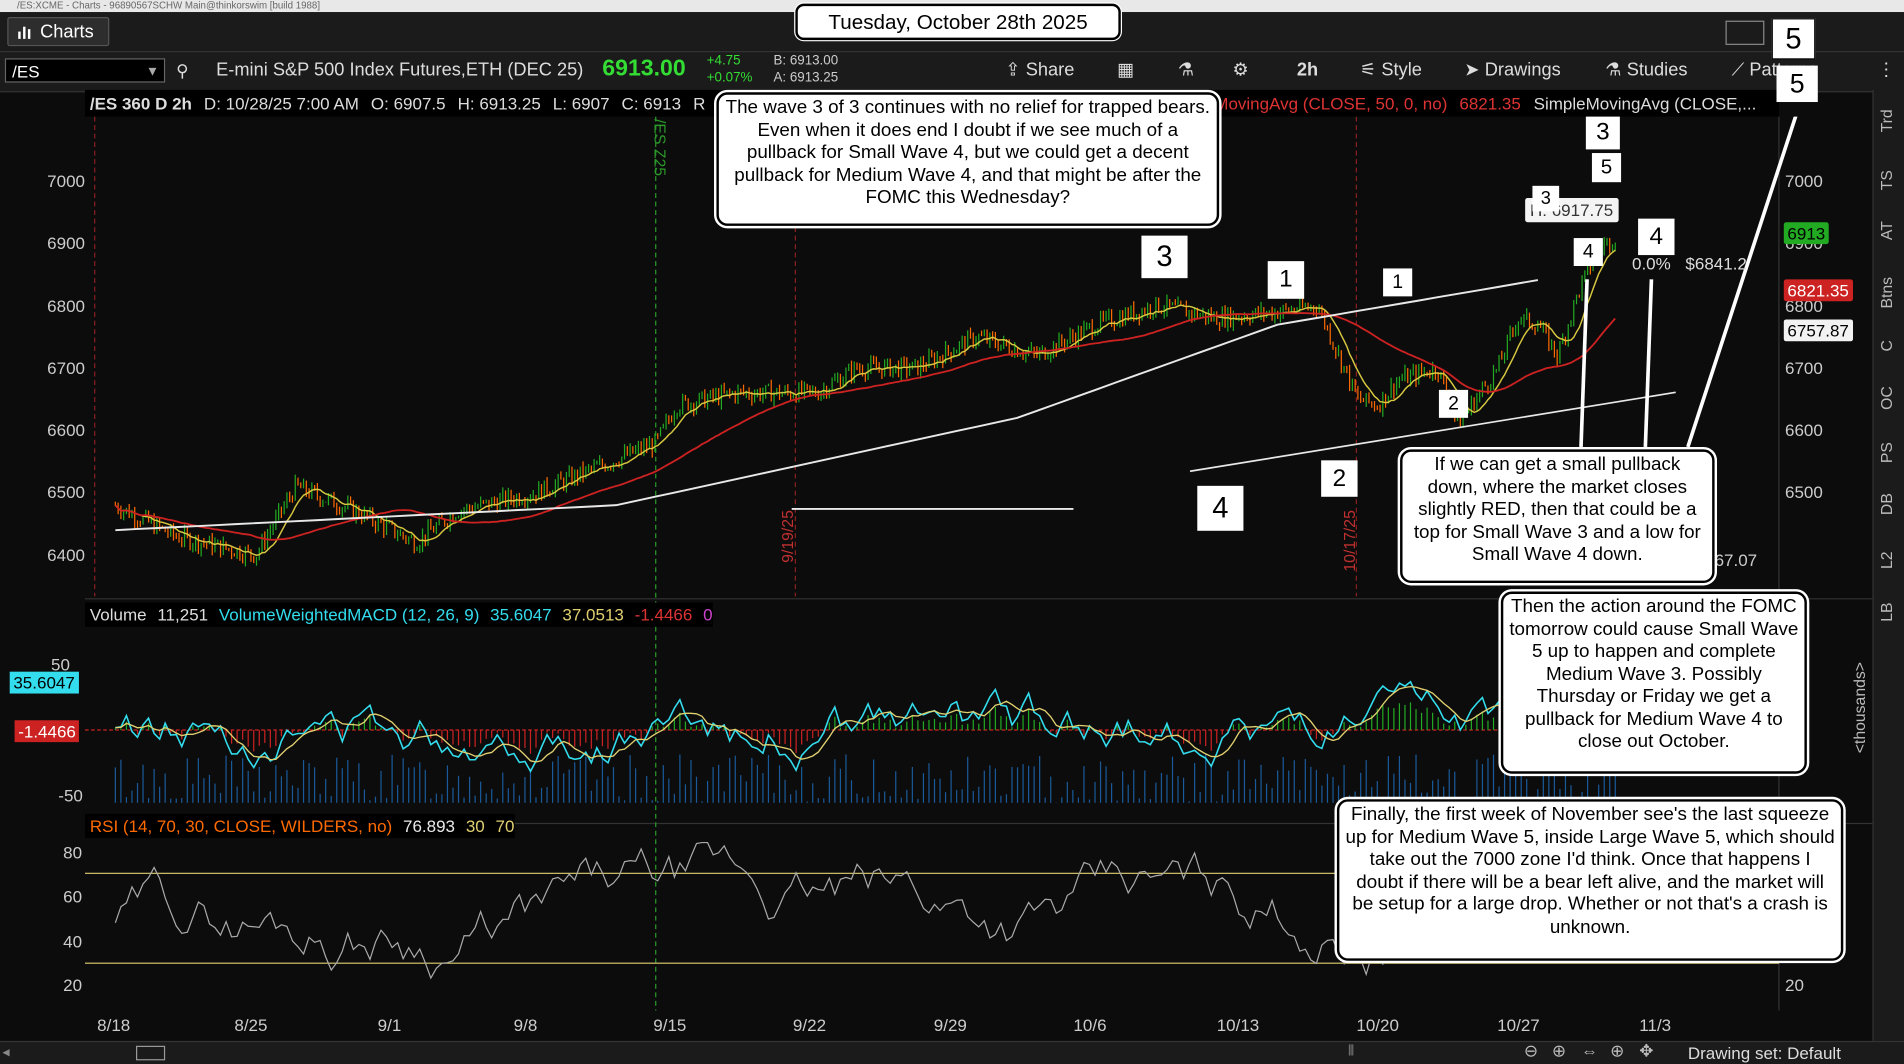 The width and height of the screenshot is (1904, 1064). What do you see at coordinates (6, 1052) in the screenshot?
I see `scroll-left-icon: ◂` at bounding box center [6, 1052].